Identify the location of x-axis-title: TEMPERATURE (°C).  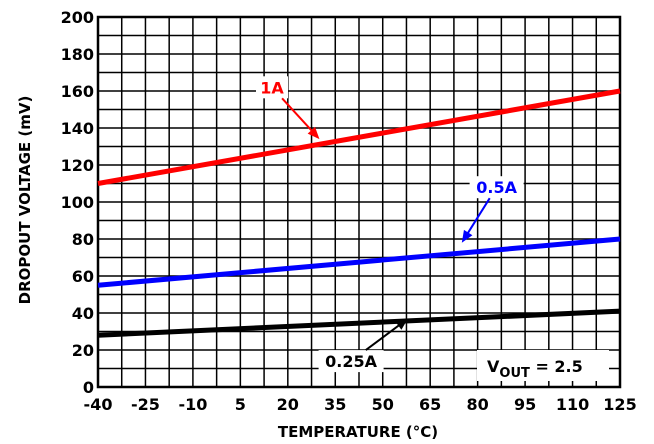
(358, 432).